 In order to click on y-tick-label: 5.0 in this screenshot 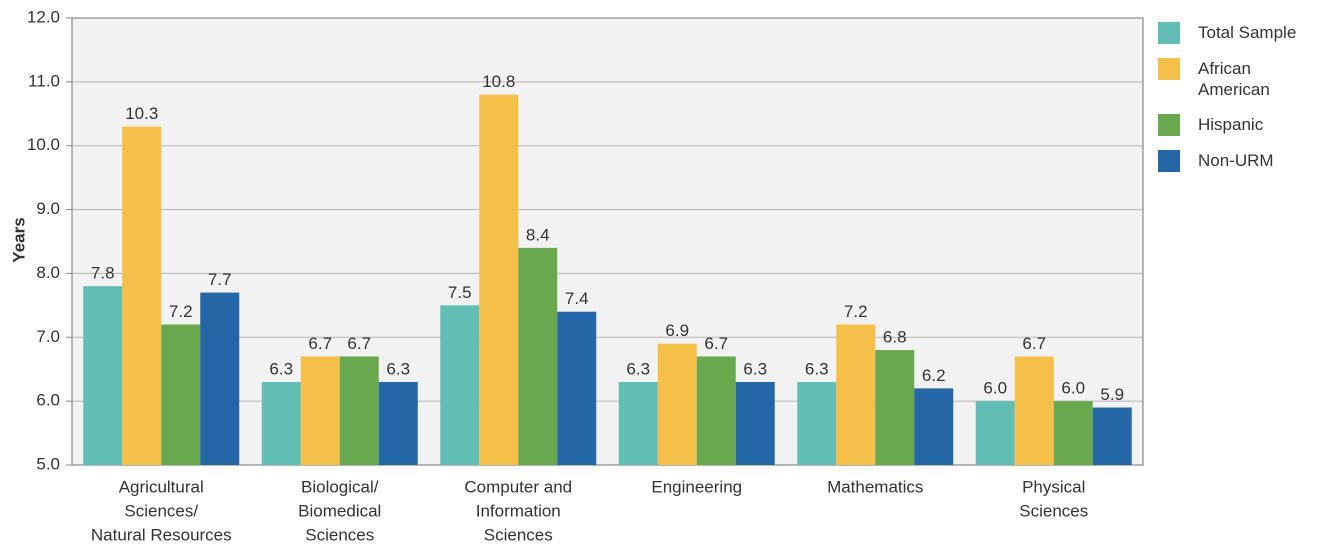, I will do `click(48, 463)`.